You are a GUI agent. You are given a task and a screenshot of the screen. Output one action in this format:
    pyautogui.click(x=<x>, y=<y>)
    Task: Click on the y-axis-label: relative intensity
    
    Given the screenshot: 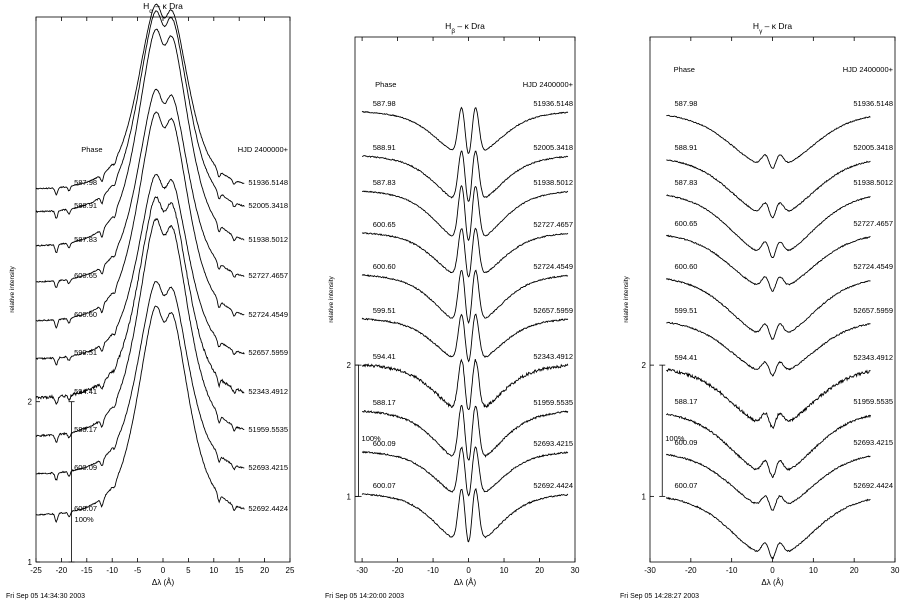 What is the action you would take?
    pyautogui.click(x=626, y=298)
    